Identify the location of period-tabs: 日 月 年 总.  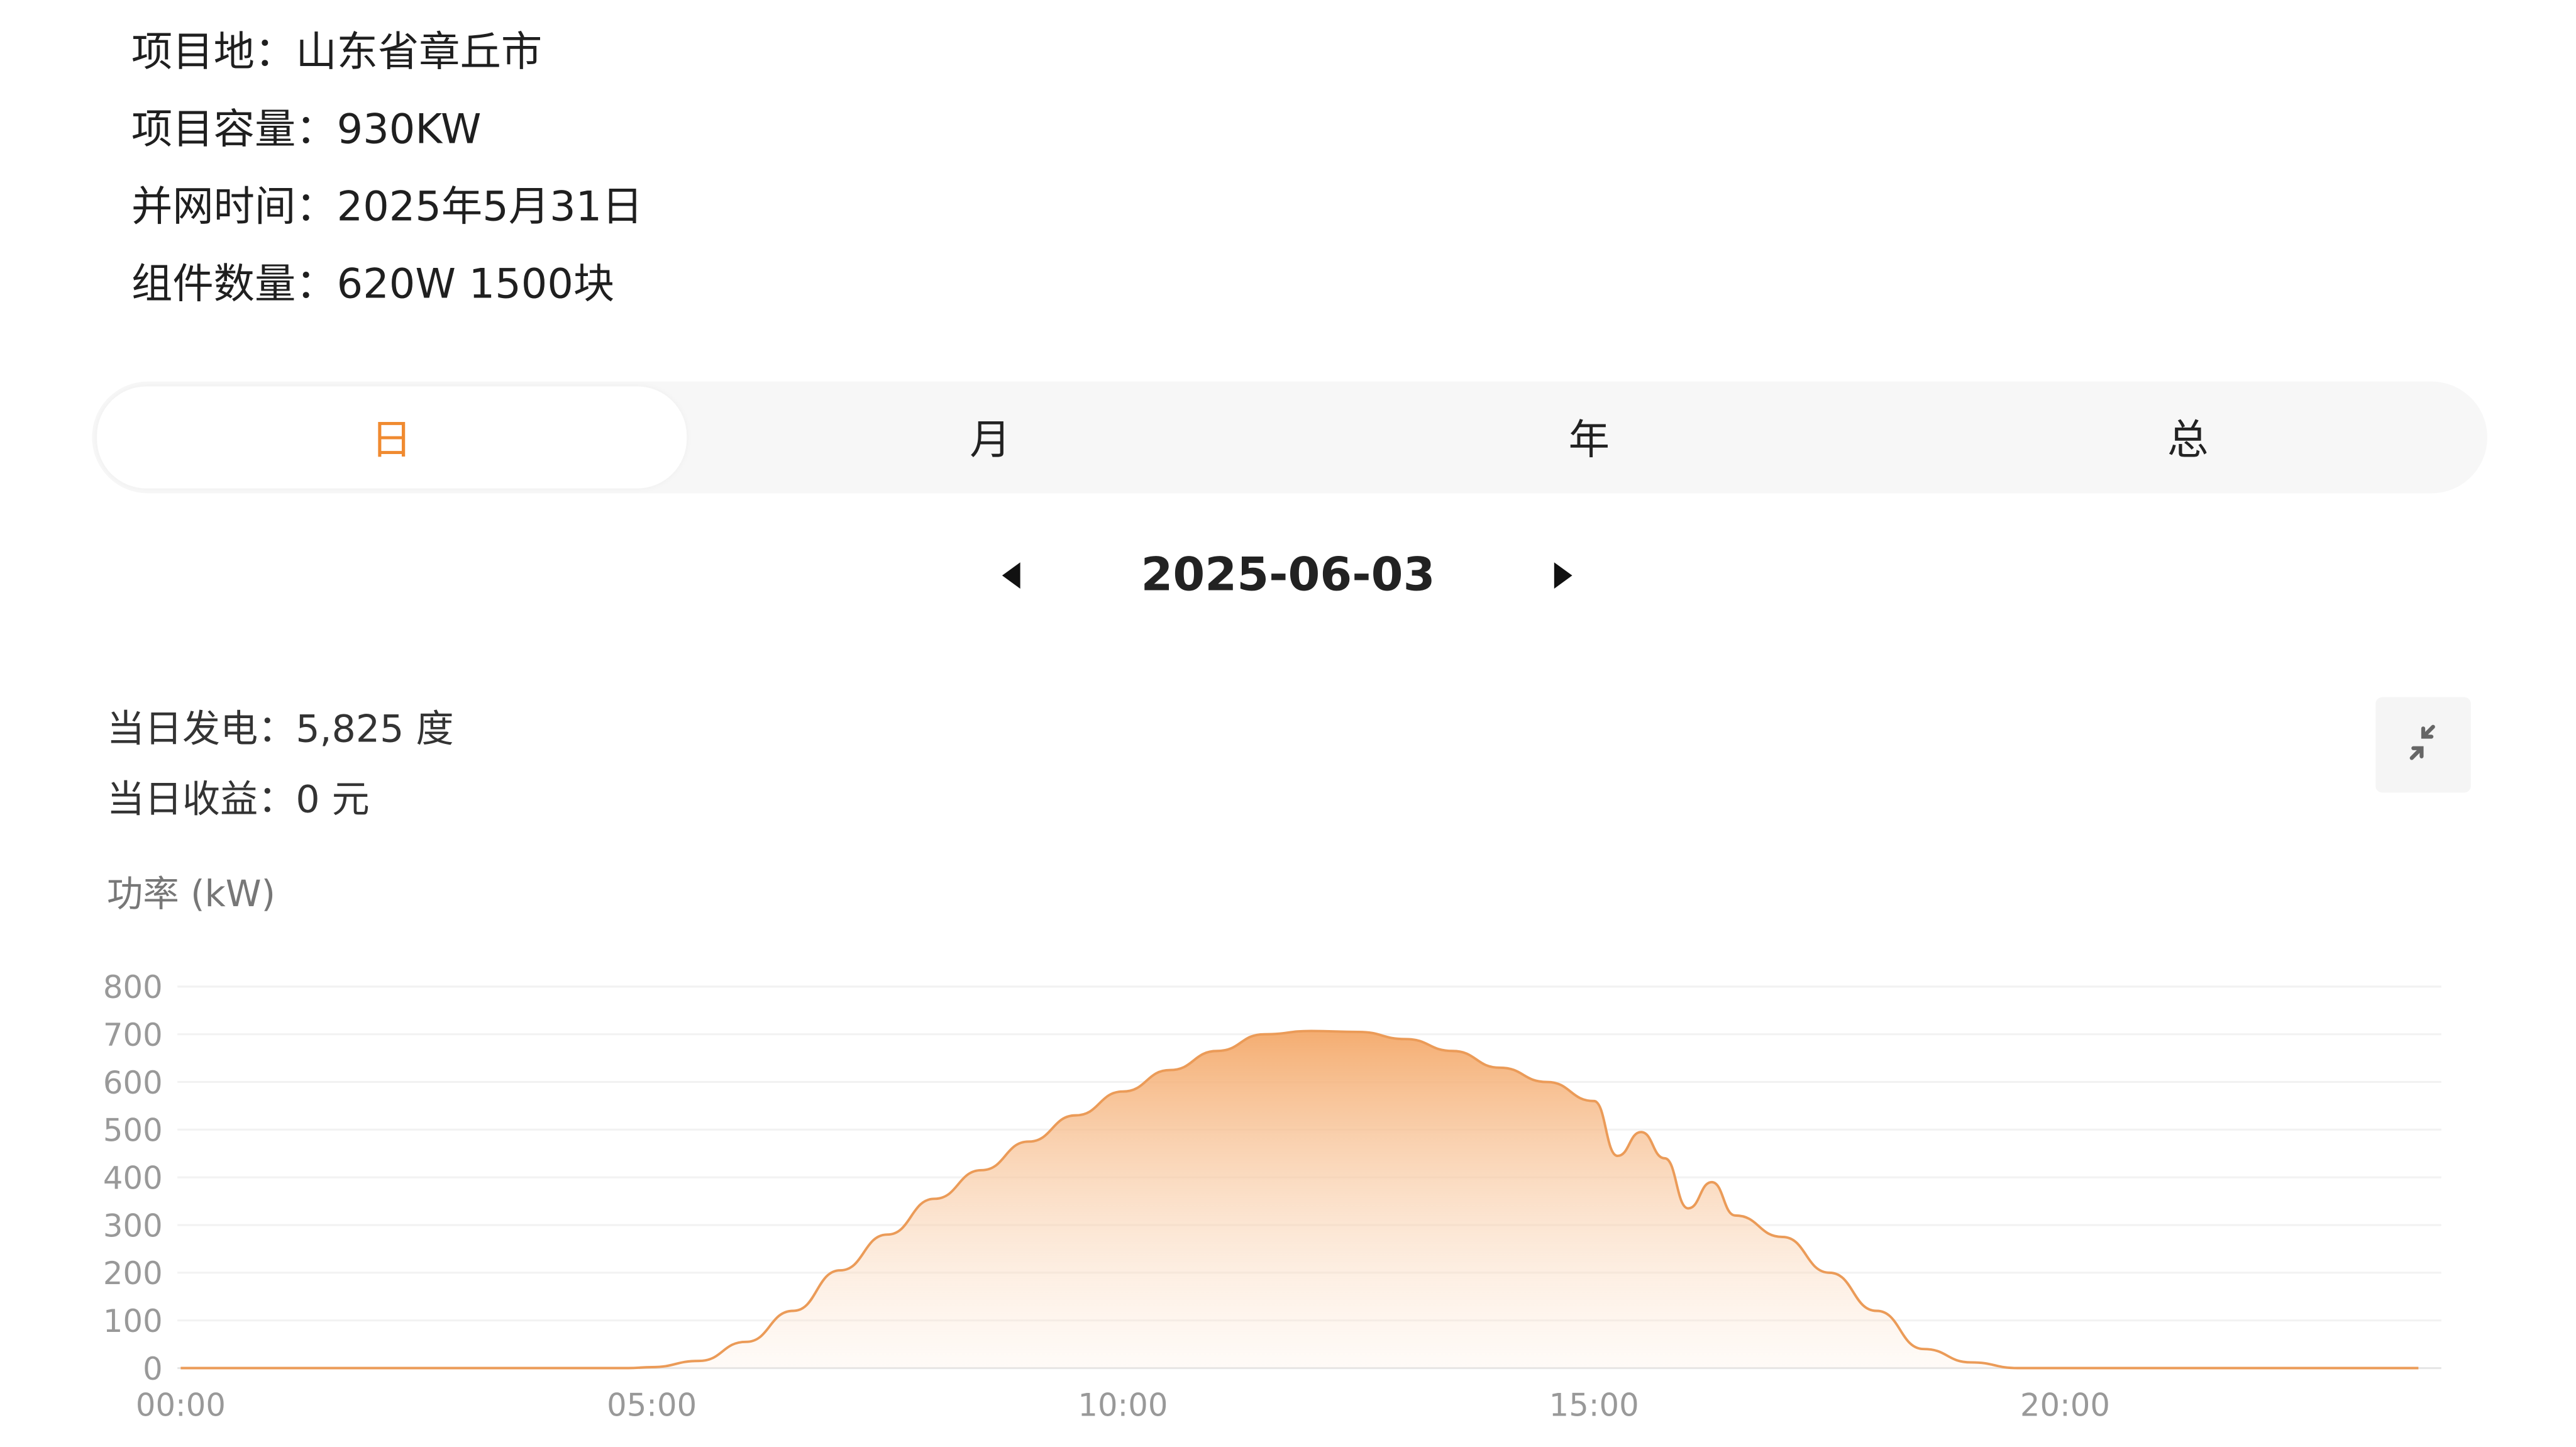
(1289, 437).